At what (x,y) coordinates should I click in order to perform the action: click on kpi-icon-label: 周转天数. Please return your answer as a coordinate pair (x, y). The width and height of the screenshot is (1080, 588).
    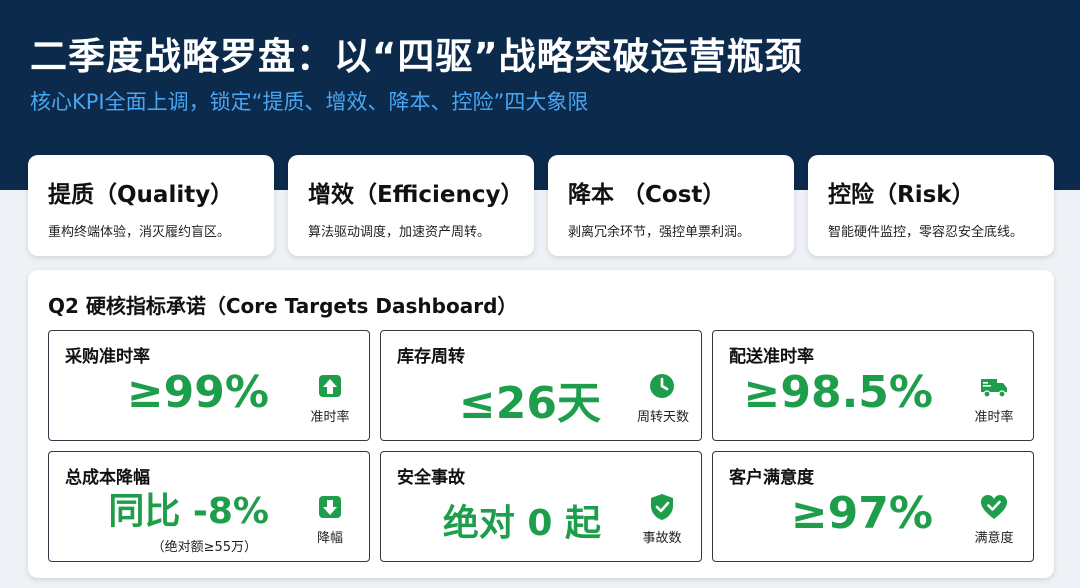
    Looking at the image, I should click on (663, 417).